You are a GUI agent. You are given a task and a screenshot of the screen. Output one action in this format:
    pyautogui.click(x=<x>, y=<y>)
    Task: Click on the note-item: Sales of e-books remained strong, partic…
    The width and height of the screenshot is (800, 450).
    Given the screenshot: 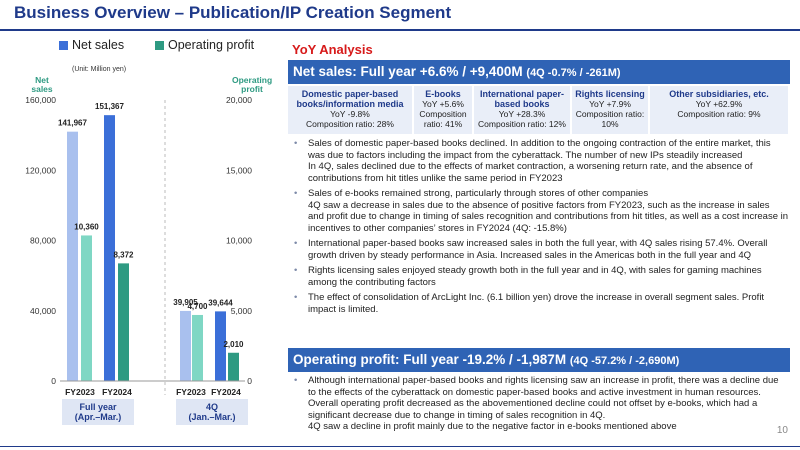 What is the action you would take?
    pyautogui.click(x=538, y=211)
    